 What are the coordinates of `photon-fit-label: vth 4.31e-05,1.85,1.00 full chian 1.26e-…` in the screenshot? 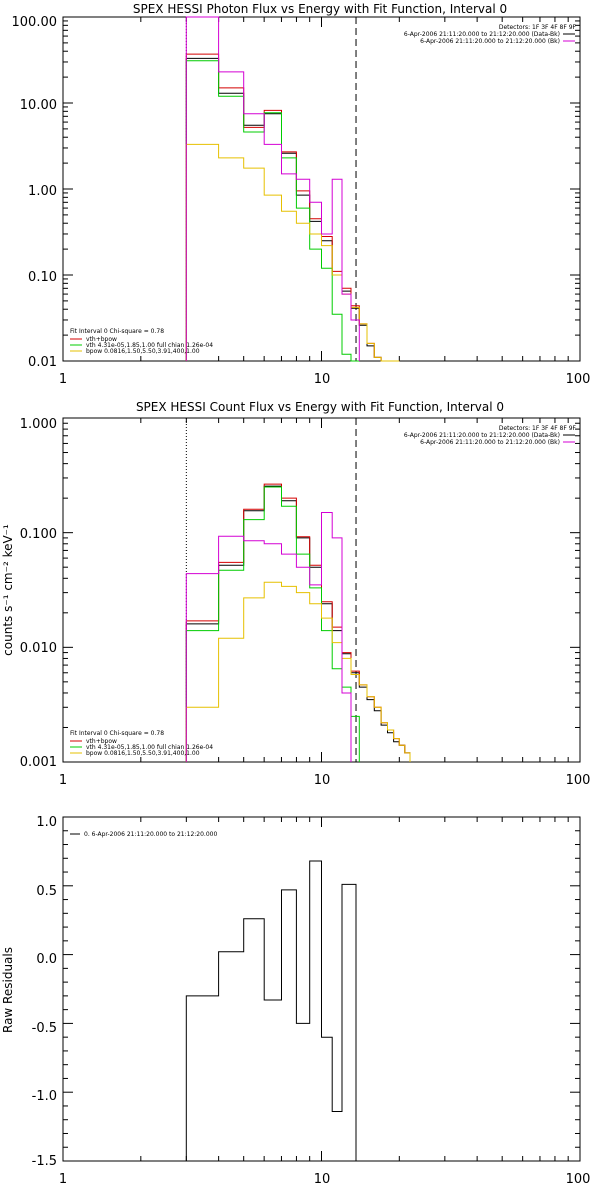 It's located at (149, 345).